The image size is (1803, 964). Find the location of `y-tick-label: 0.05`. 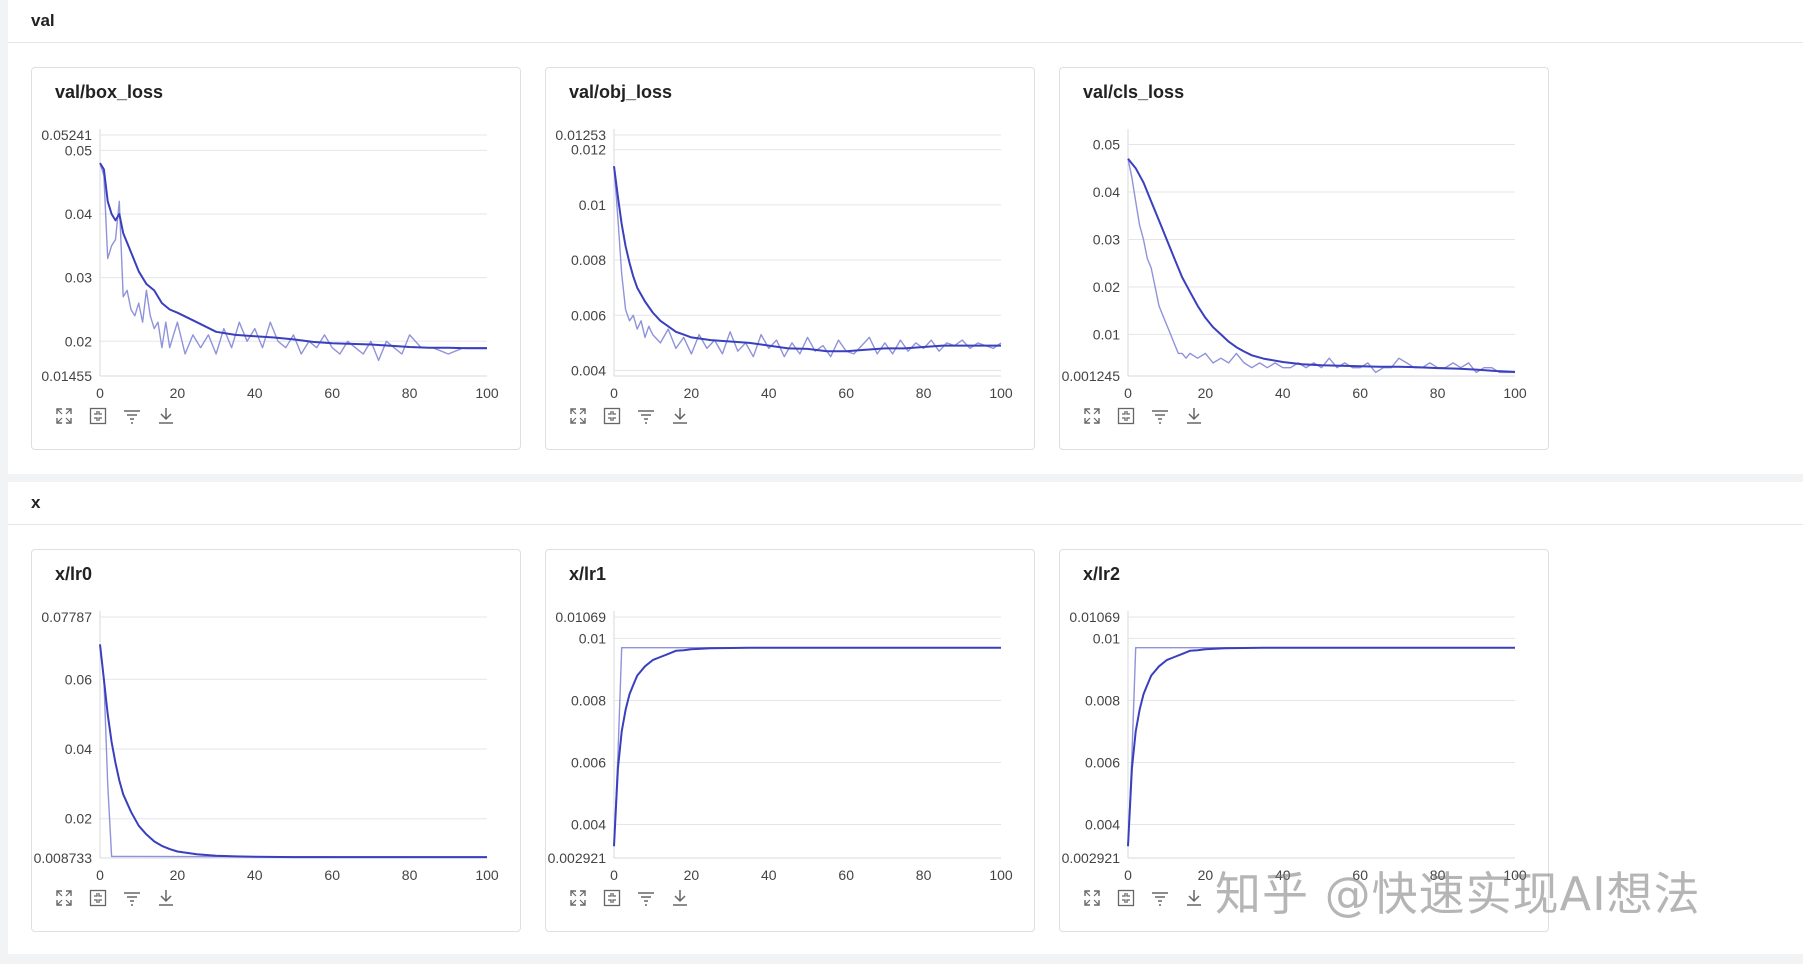

y-tick-label: 0.05 is located at coordinates (1106, 144).